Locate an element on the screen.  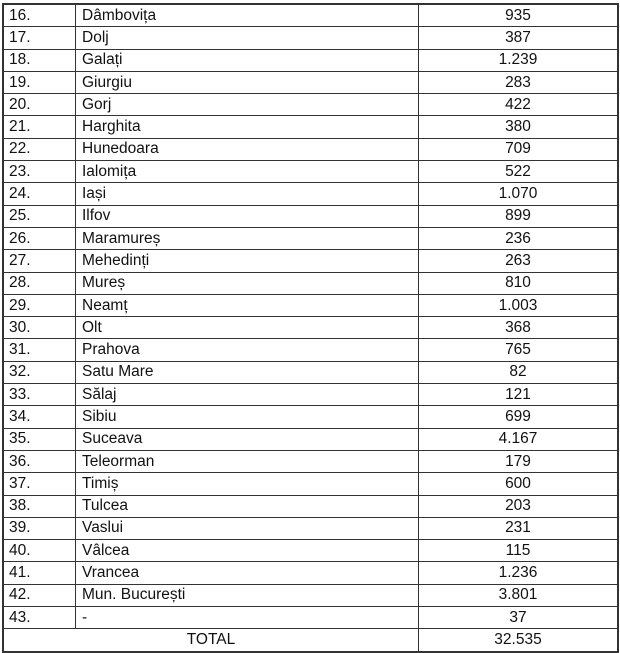
row-number: 38. is located at coordinates (39, 506).